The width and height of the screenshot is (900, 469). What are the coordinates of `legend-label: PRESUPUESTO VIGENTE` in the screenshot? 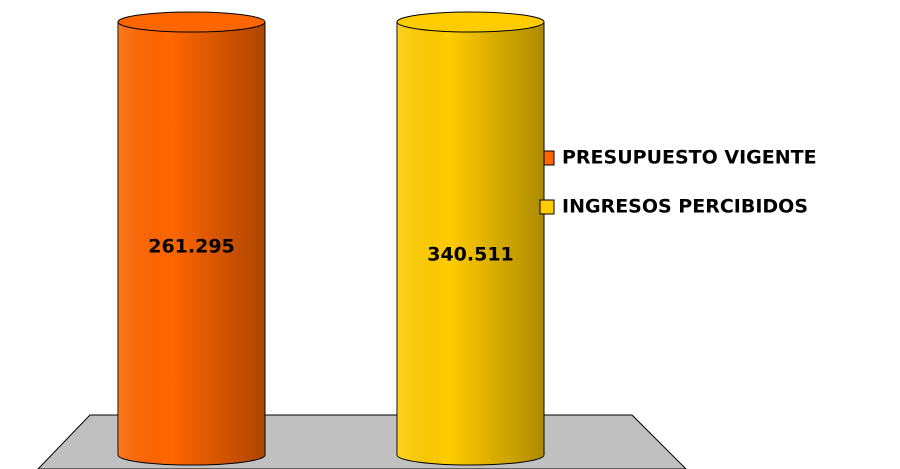 It's located at (689, 158).